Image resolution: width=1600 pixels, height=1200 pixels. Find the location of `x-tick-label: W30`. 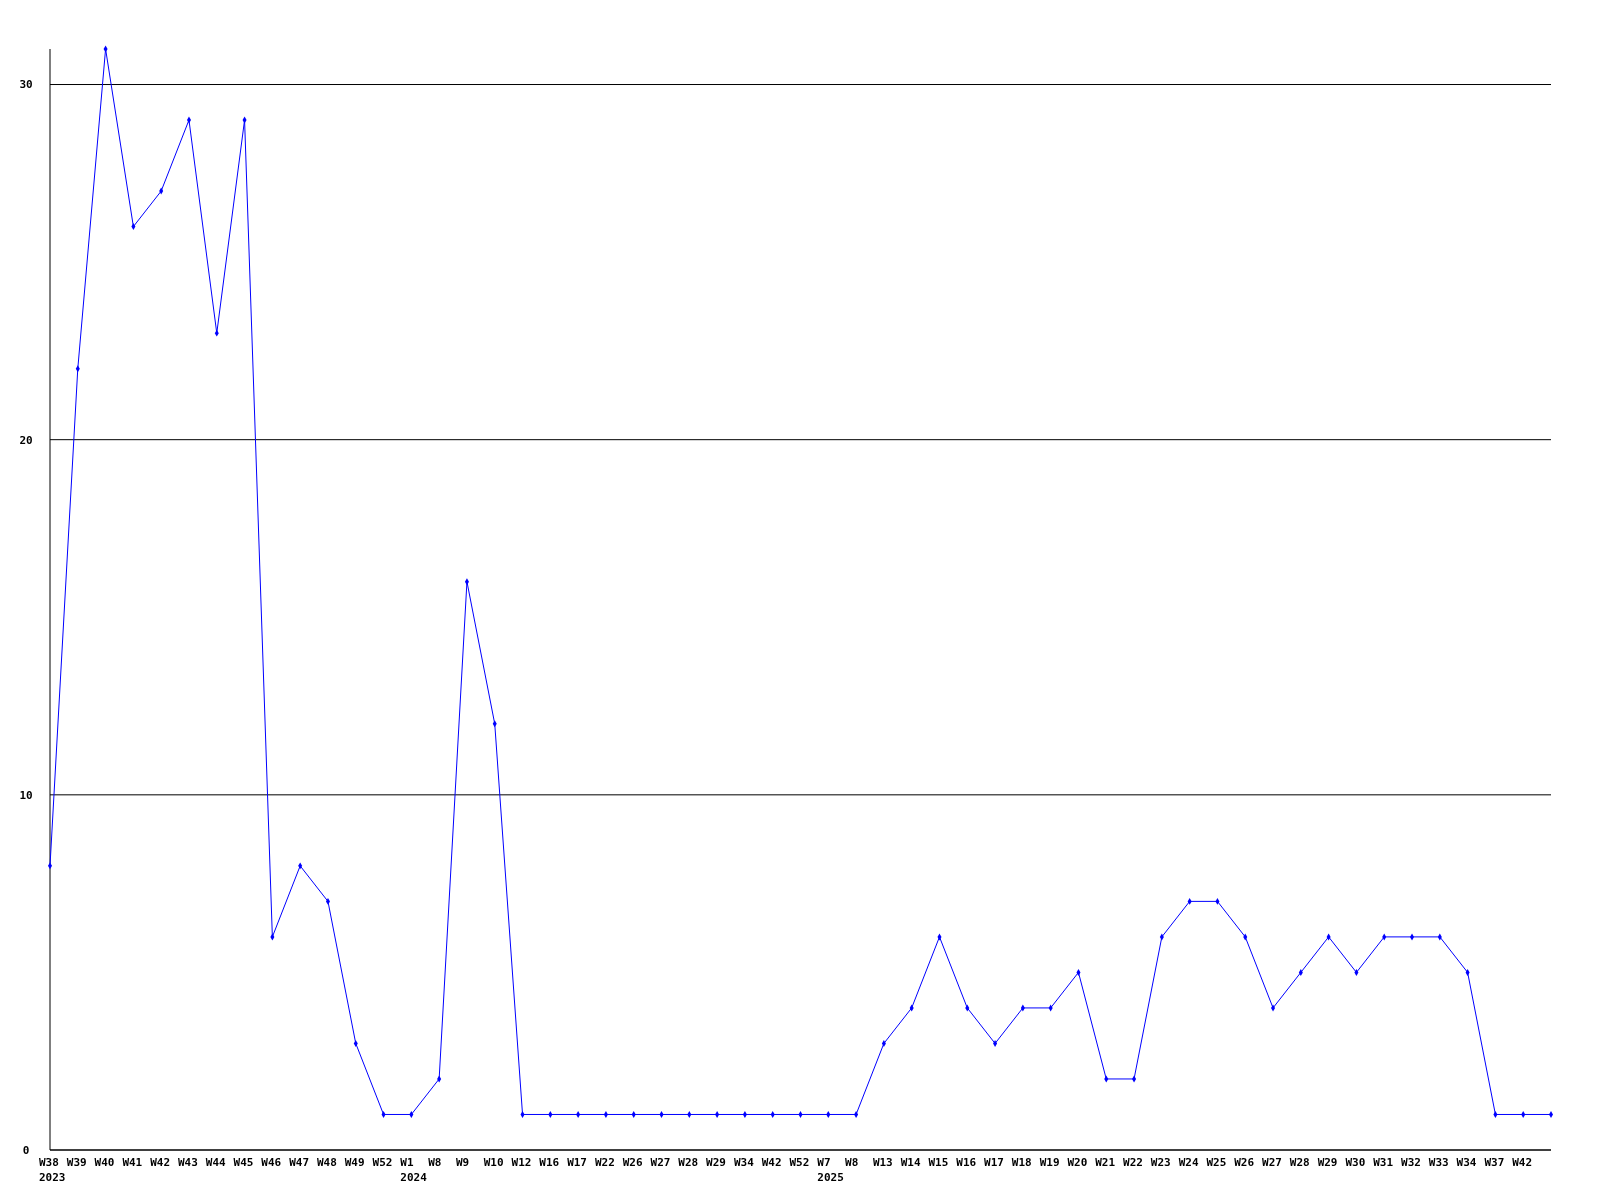

x-tick-label: W30 is located at coordinates (1355, 1162).